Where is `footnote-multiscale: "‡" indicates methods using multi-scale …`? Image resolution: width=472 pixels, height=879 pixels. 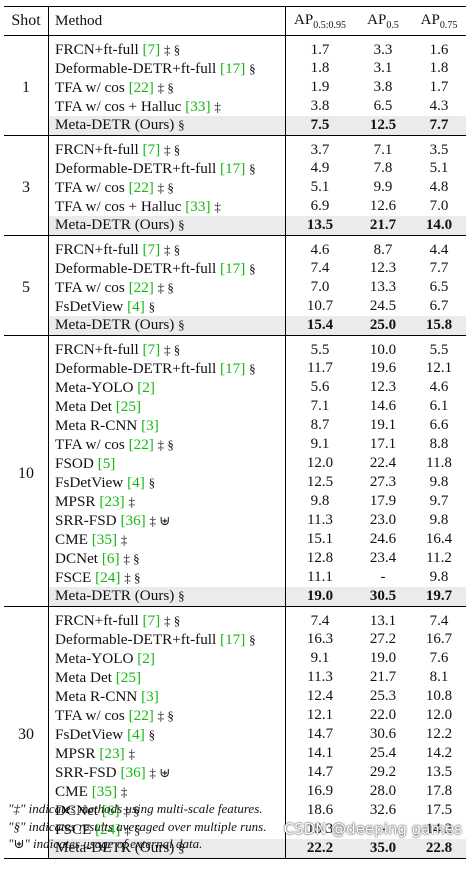 footnote-multiscale: "‡" indicates methods using multi-scale … is located at coordinates (135, 808).